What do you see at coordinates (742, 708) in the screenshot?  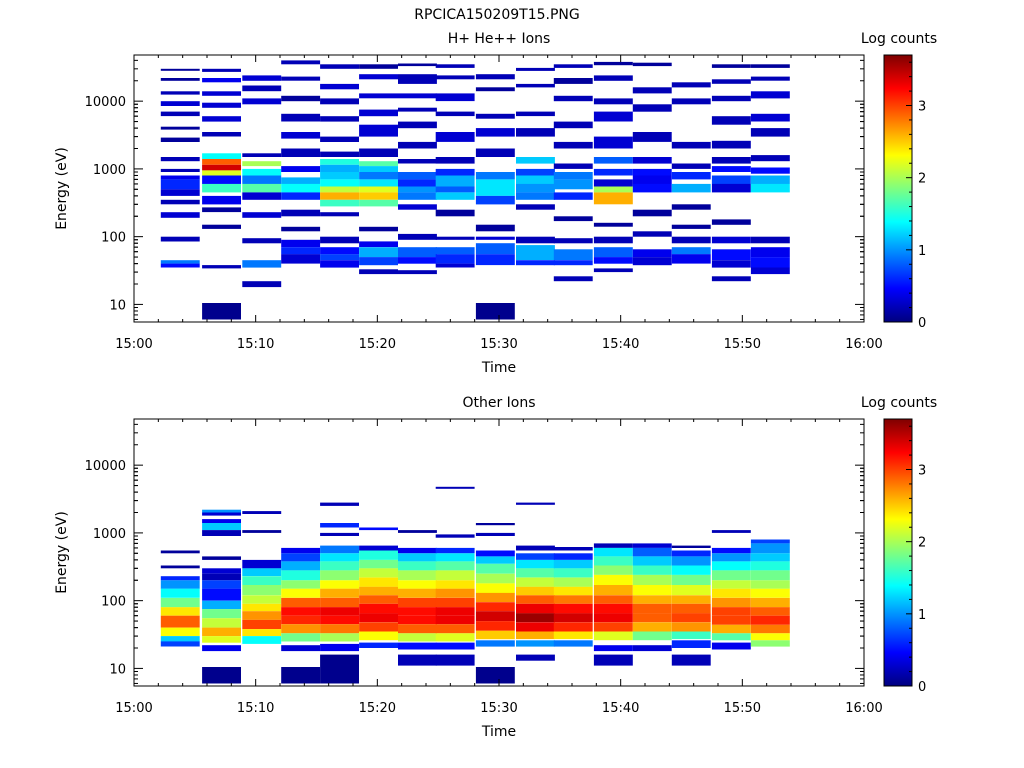 I see `x-tick-label: 15:50` at bounding box center [742, 708].